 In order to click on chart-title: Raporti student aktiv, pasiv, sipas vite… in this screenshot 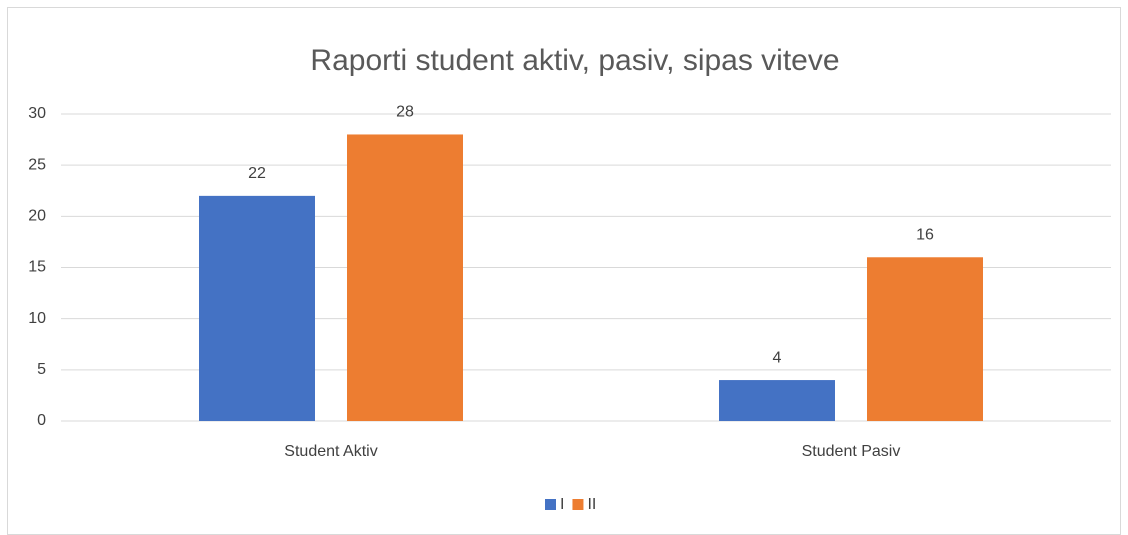, I will do `click(574, 60)`.